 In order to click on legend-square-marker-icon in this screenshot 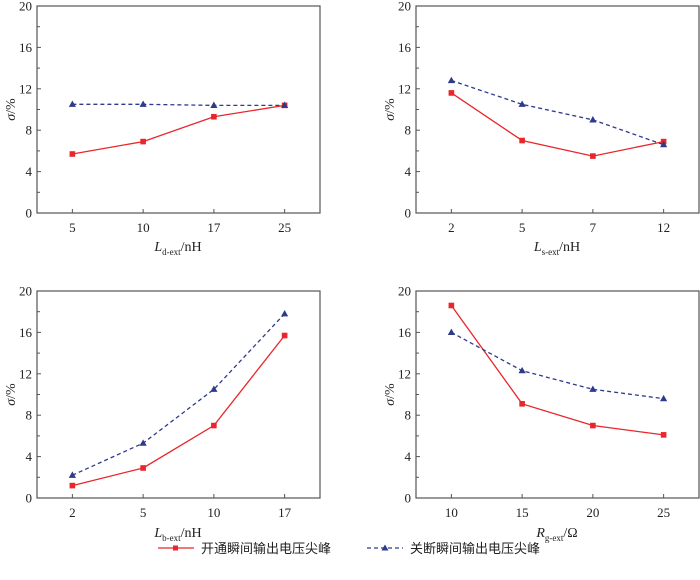, I will do `click(175, 548)`.